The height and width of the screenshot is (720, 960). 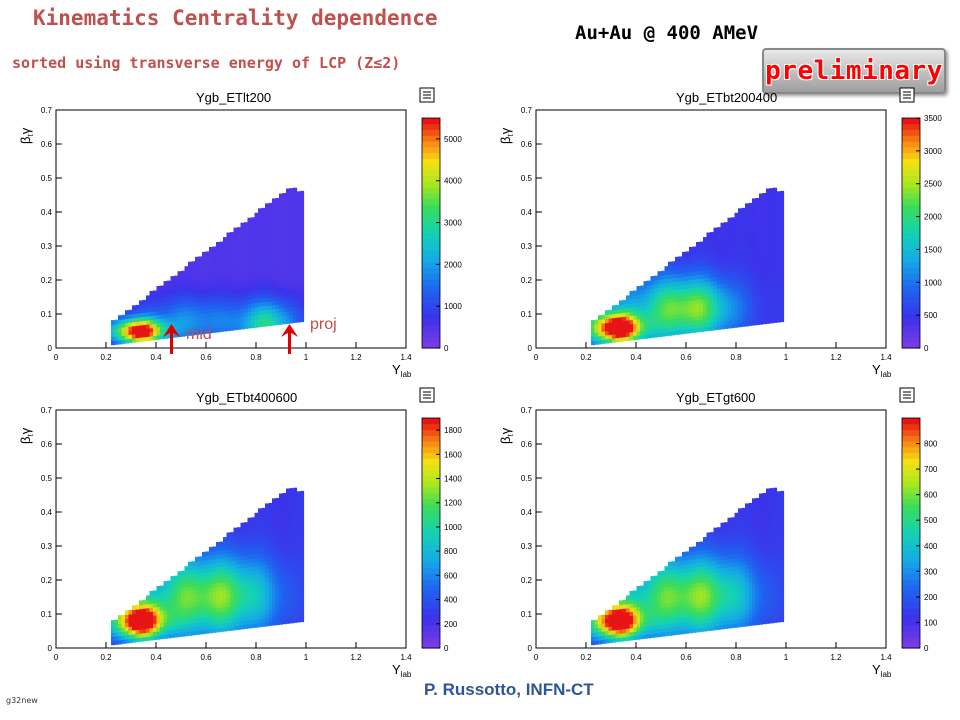 What do you see at coordinates (886, 657) in the screenshot?
I see `x-tick-label: 1.4` at bounding box center [886, 657].